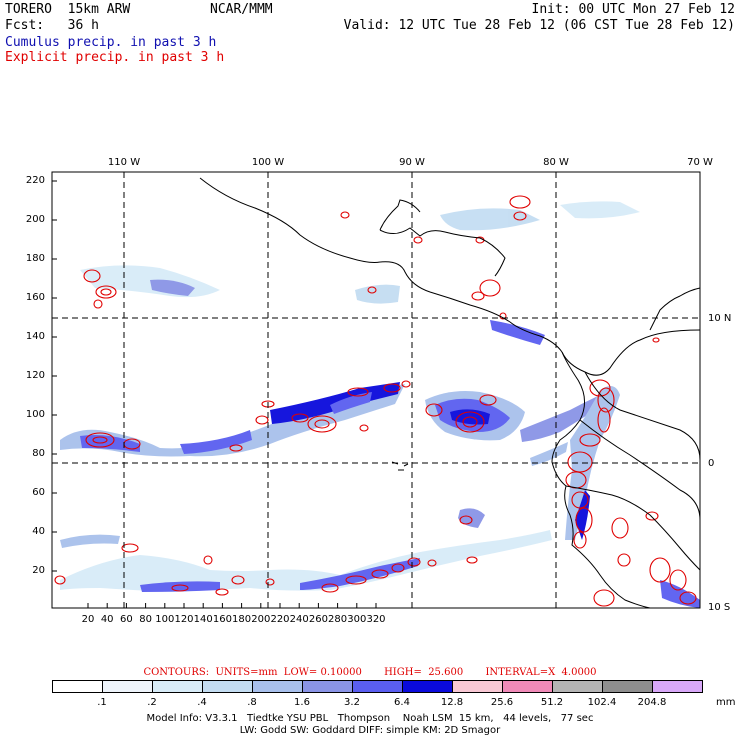  Describe the element at coordinates (556, 162) in the screenshot. I see `lon-label: 80 W` at that location.